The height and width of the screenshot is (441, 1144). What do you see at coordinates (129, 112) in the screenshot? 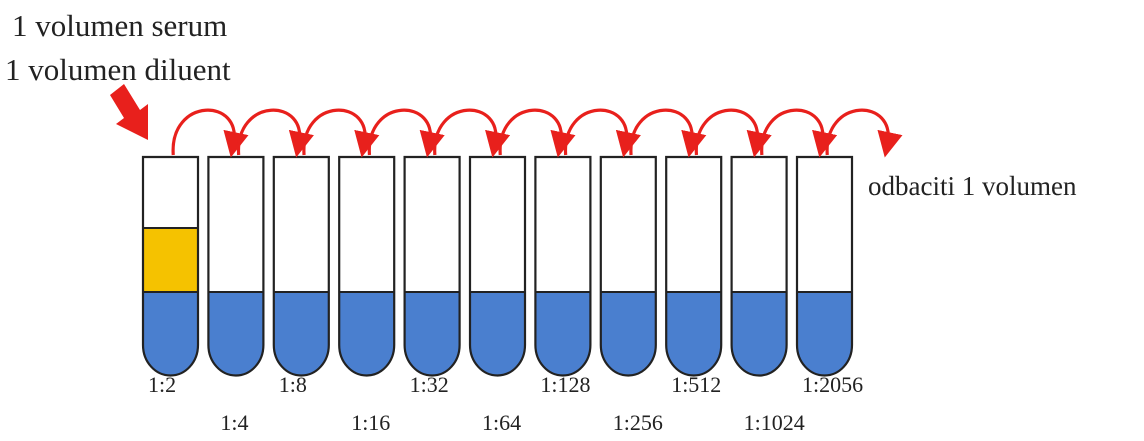
I see `pointer-arrow-icon` at bounding box center [129, 112].